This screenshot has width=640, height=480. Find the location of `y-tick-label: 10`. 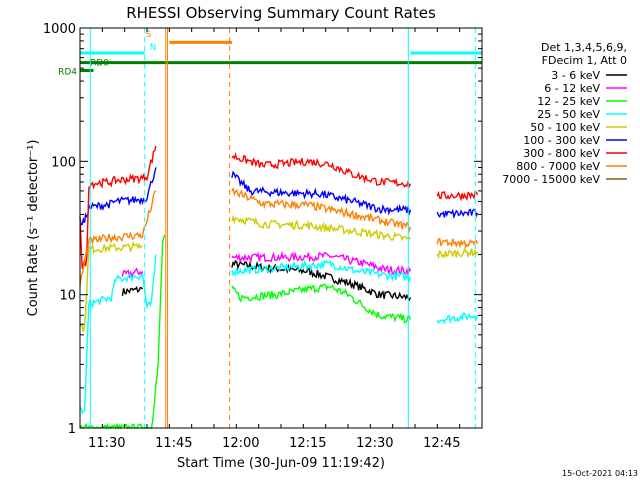

y-tick-label: 10 is located at coordinates (67, 296).